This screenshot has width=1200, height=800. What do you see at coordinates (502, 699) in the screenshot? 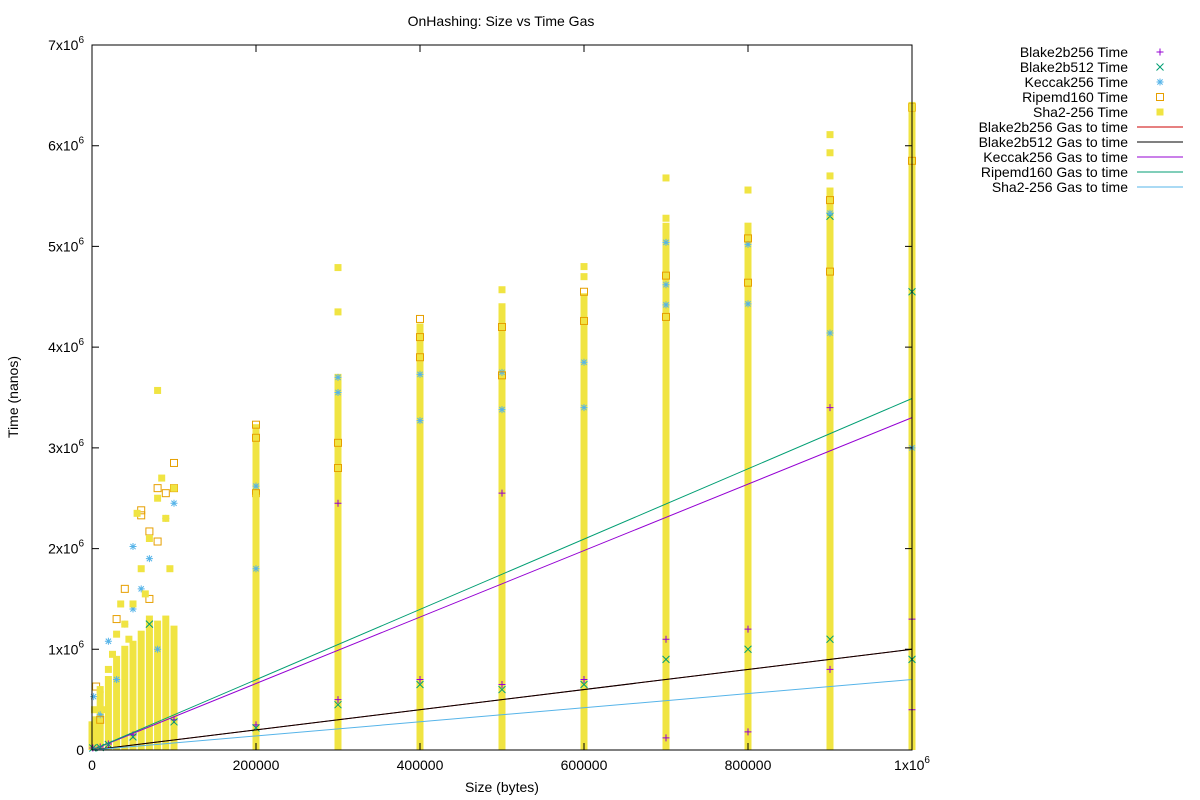
I see `blake2b512-gas-to-time-line` at bounding box center [502, 699].